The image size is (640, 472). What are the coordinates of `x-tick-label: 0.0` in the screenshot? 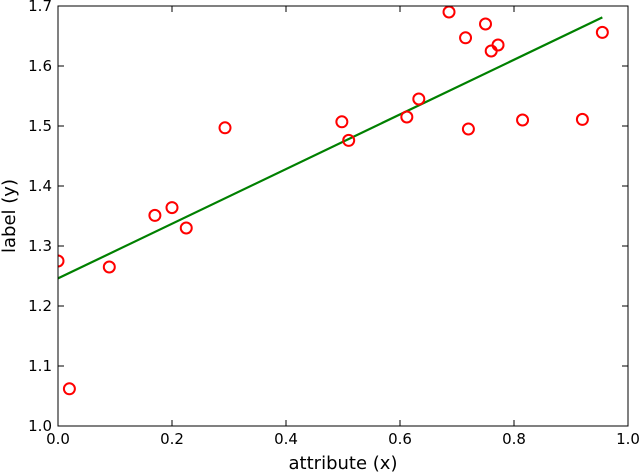 It's located at (58, 439).